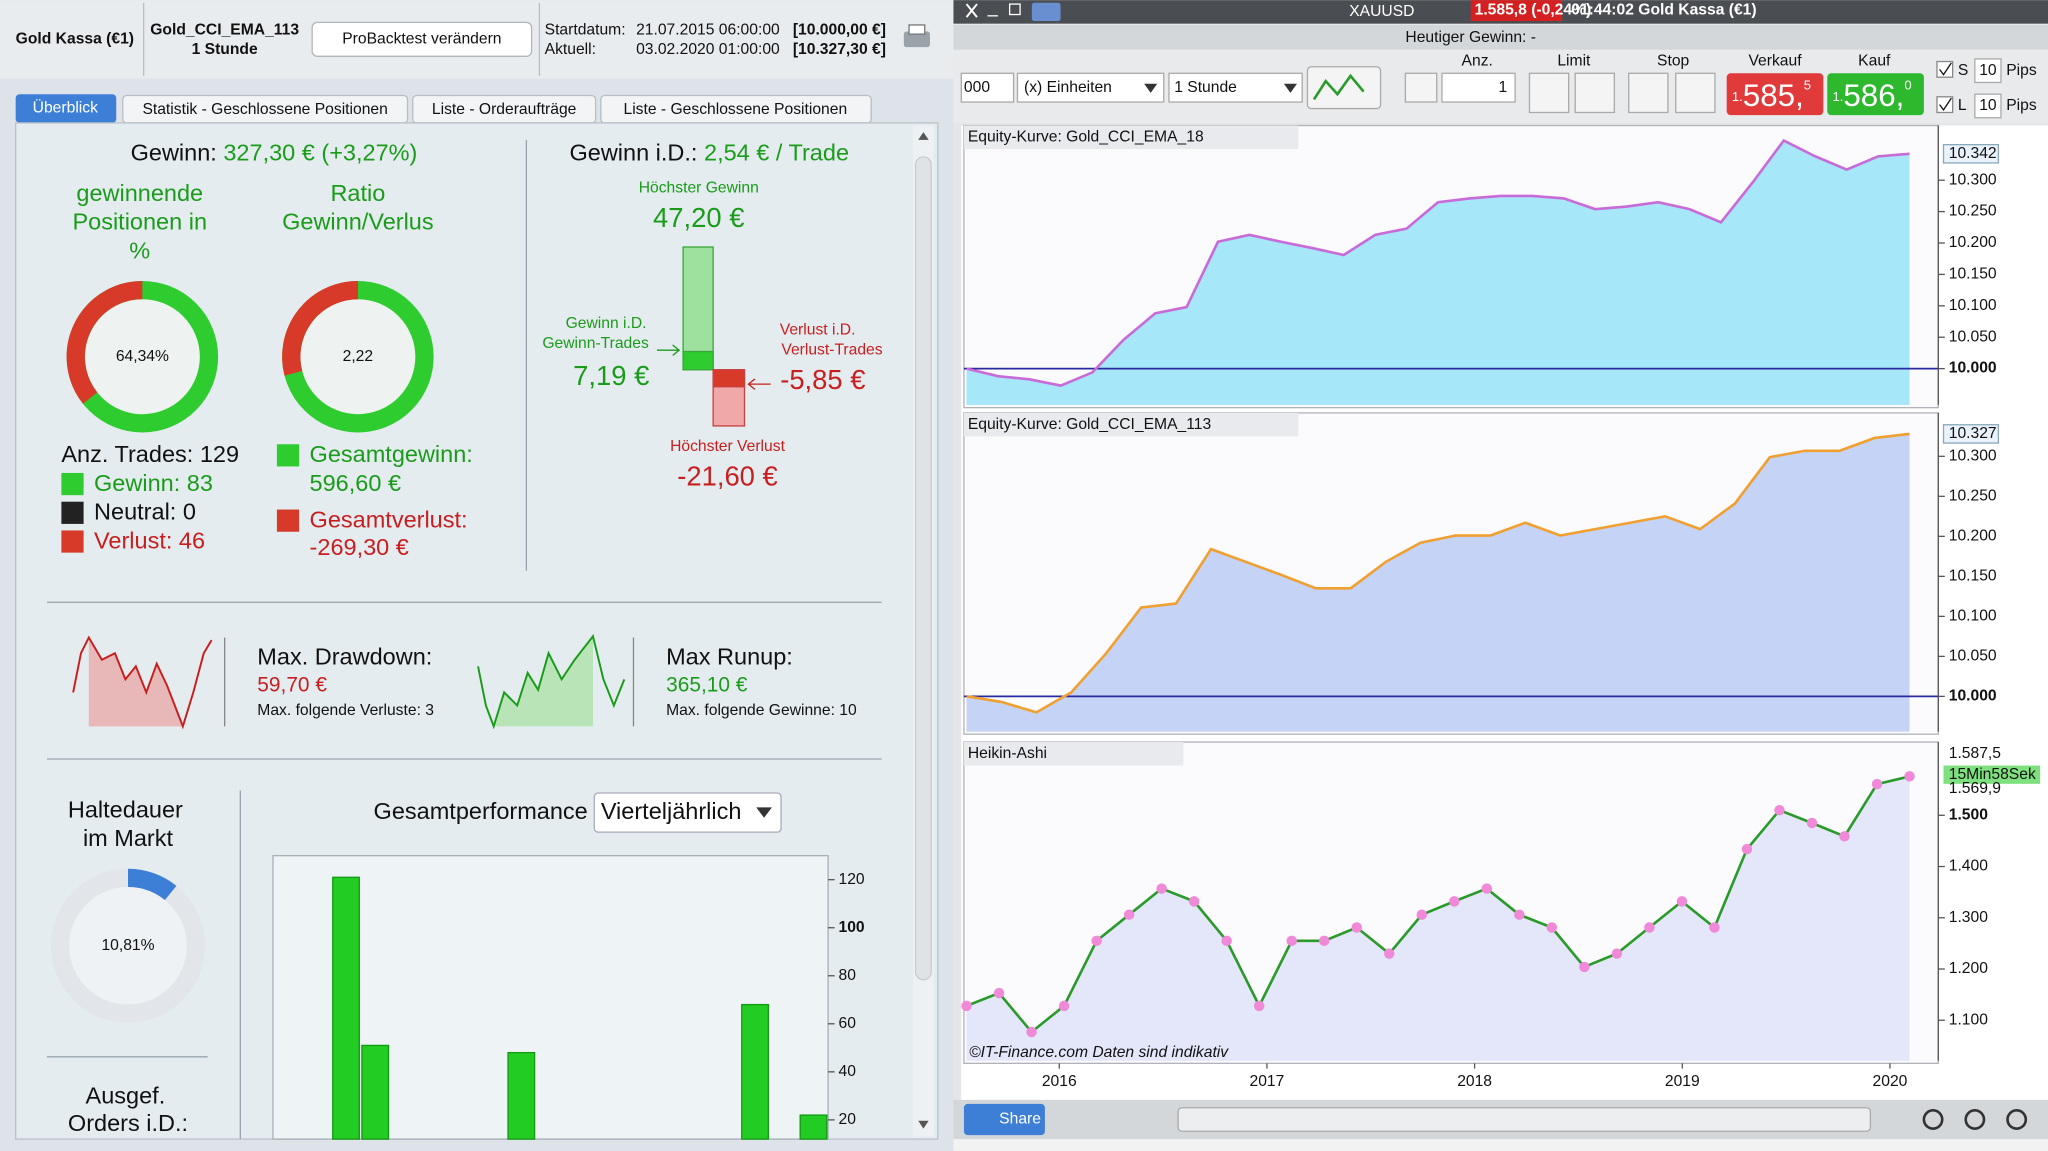 The height and width of the screenshot is (1151, 2048). Describe the element at coordinates (977, 87) in the screenshot. I see `qty-prefix: 000` at that location.